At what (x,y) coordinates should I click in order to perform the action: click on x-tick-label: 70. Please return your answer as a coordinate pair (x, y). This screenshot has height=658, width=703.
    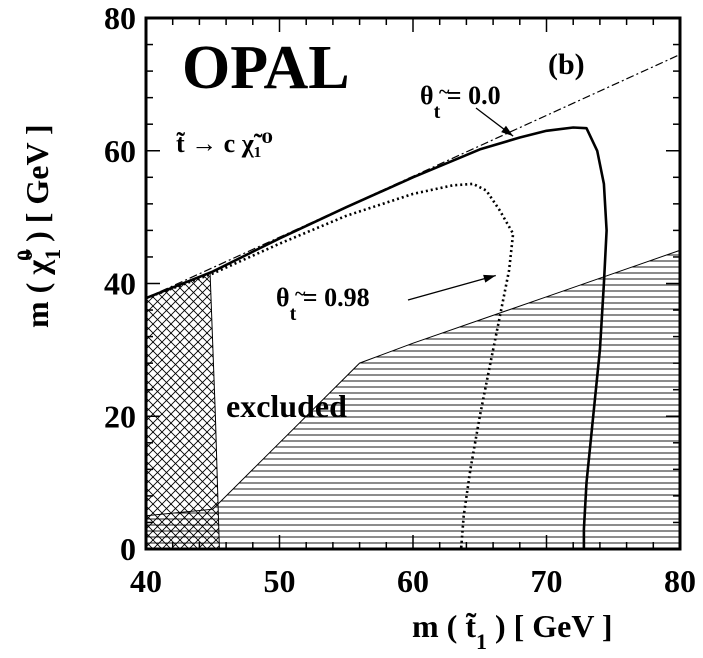
    Looking at the image, I should click on (547, 581).